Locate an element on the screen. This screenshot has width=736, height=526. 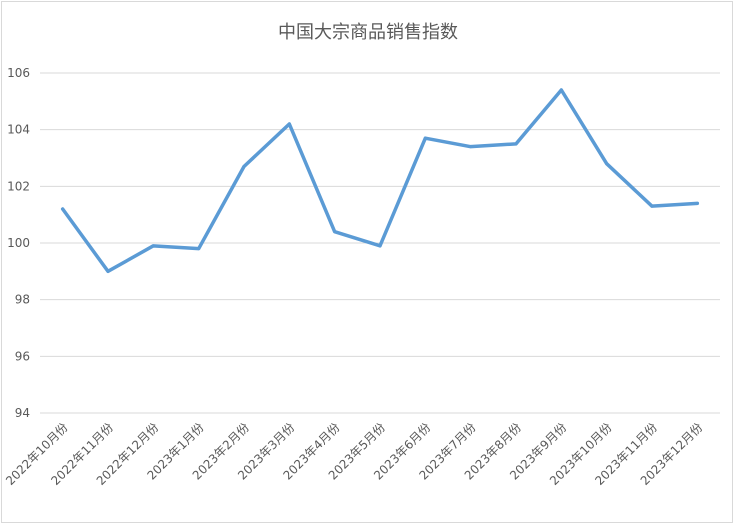
chart-title: 中国大宗商品销售指数 is located at coordinates (368, 32).